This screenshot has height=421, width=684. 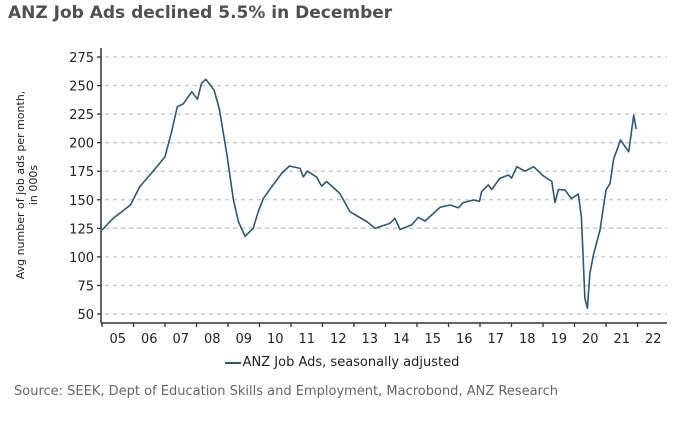 What do you see at coordinates (338, 339) in the screenshot?
I see `x-tick-label: 12` at bounding box center [338, 339].